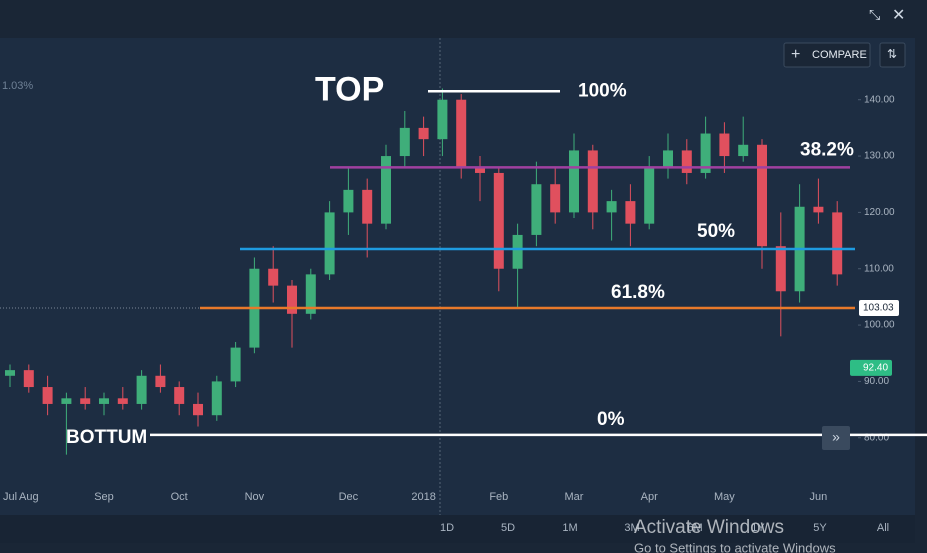 This screenshot has width=927, height=553. Describe the element at coordinates (17, 86) in the screenshot. I see `change-label: 1.03%` at that location.